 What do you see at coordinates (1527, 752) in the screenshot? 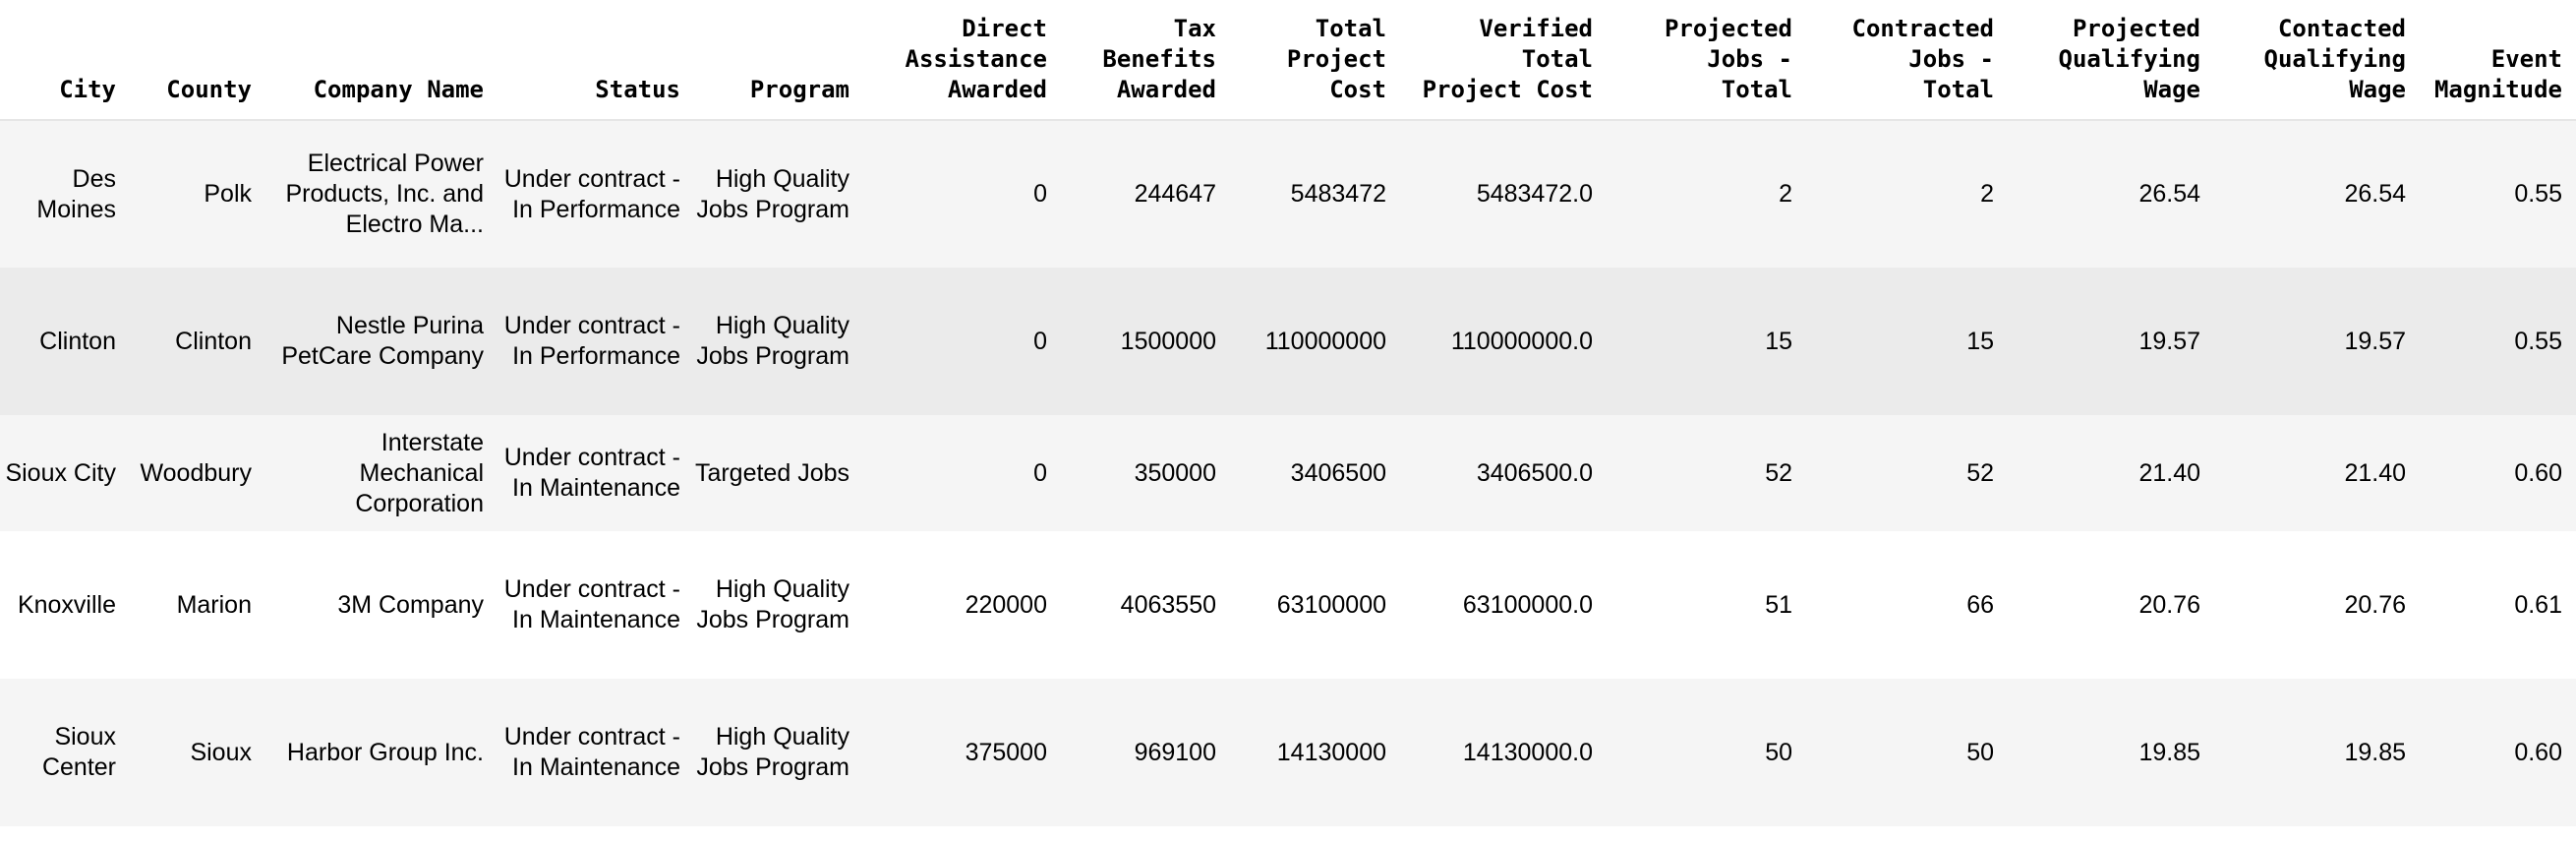
I see `cell-verified-total-project-cost: 14130000.0` at bounding box center [1527, 752].